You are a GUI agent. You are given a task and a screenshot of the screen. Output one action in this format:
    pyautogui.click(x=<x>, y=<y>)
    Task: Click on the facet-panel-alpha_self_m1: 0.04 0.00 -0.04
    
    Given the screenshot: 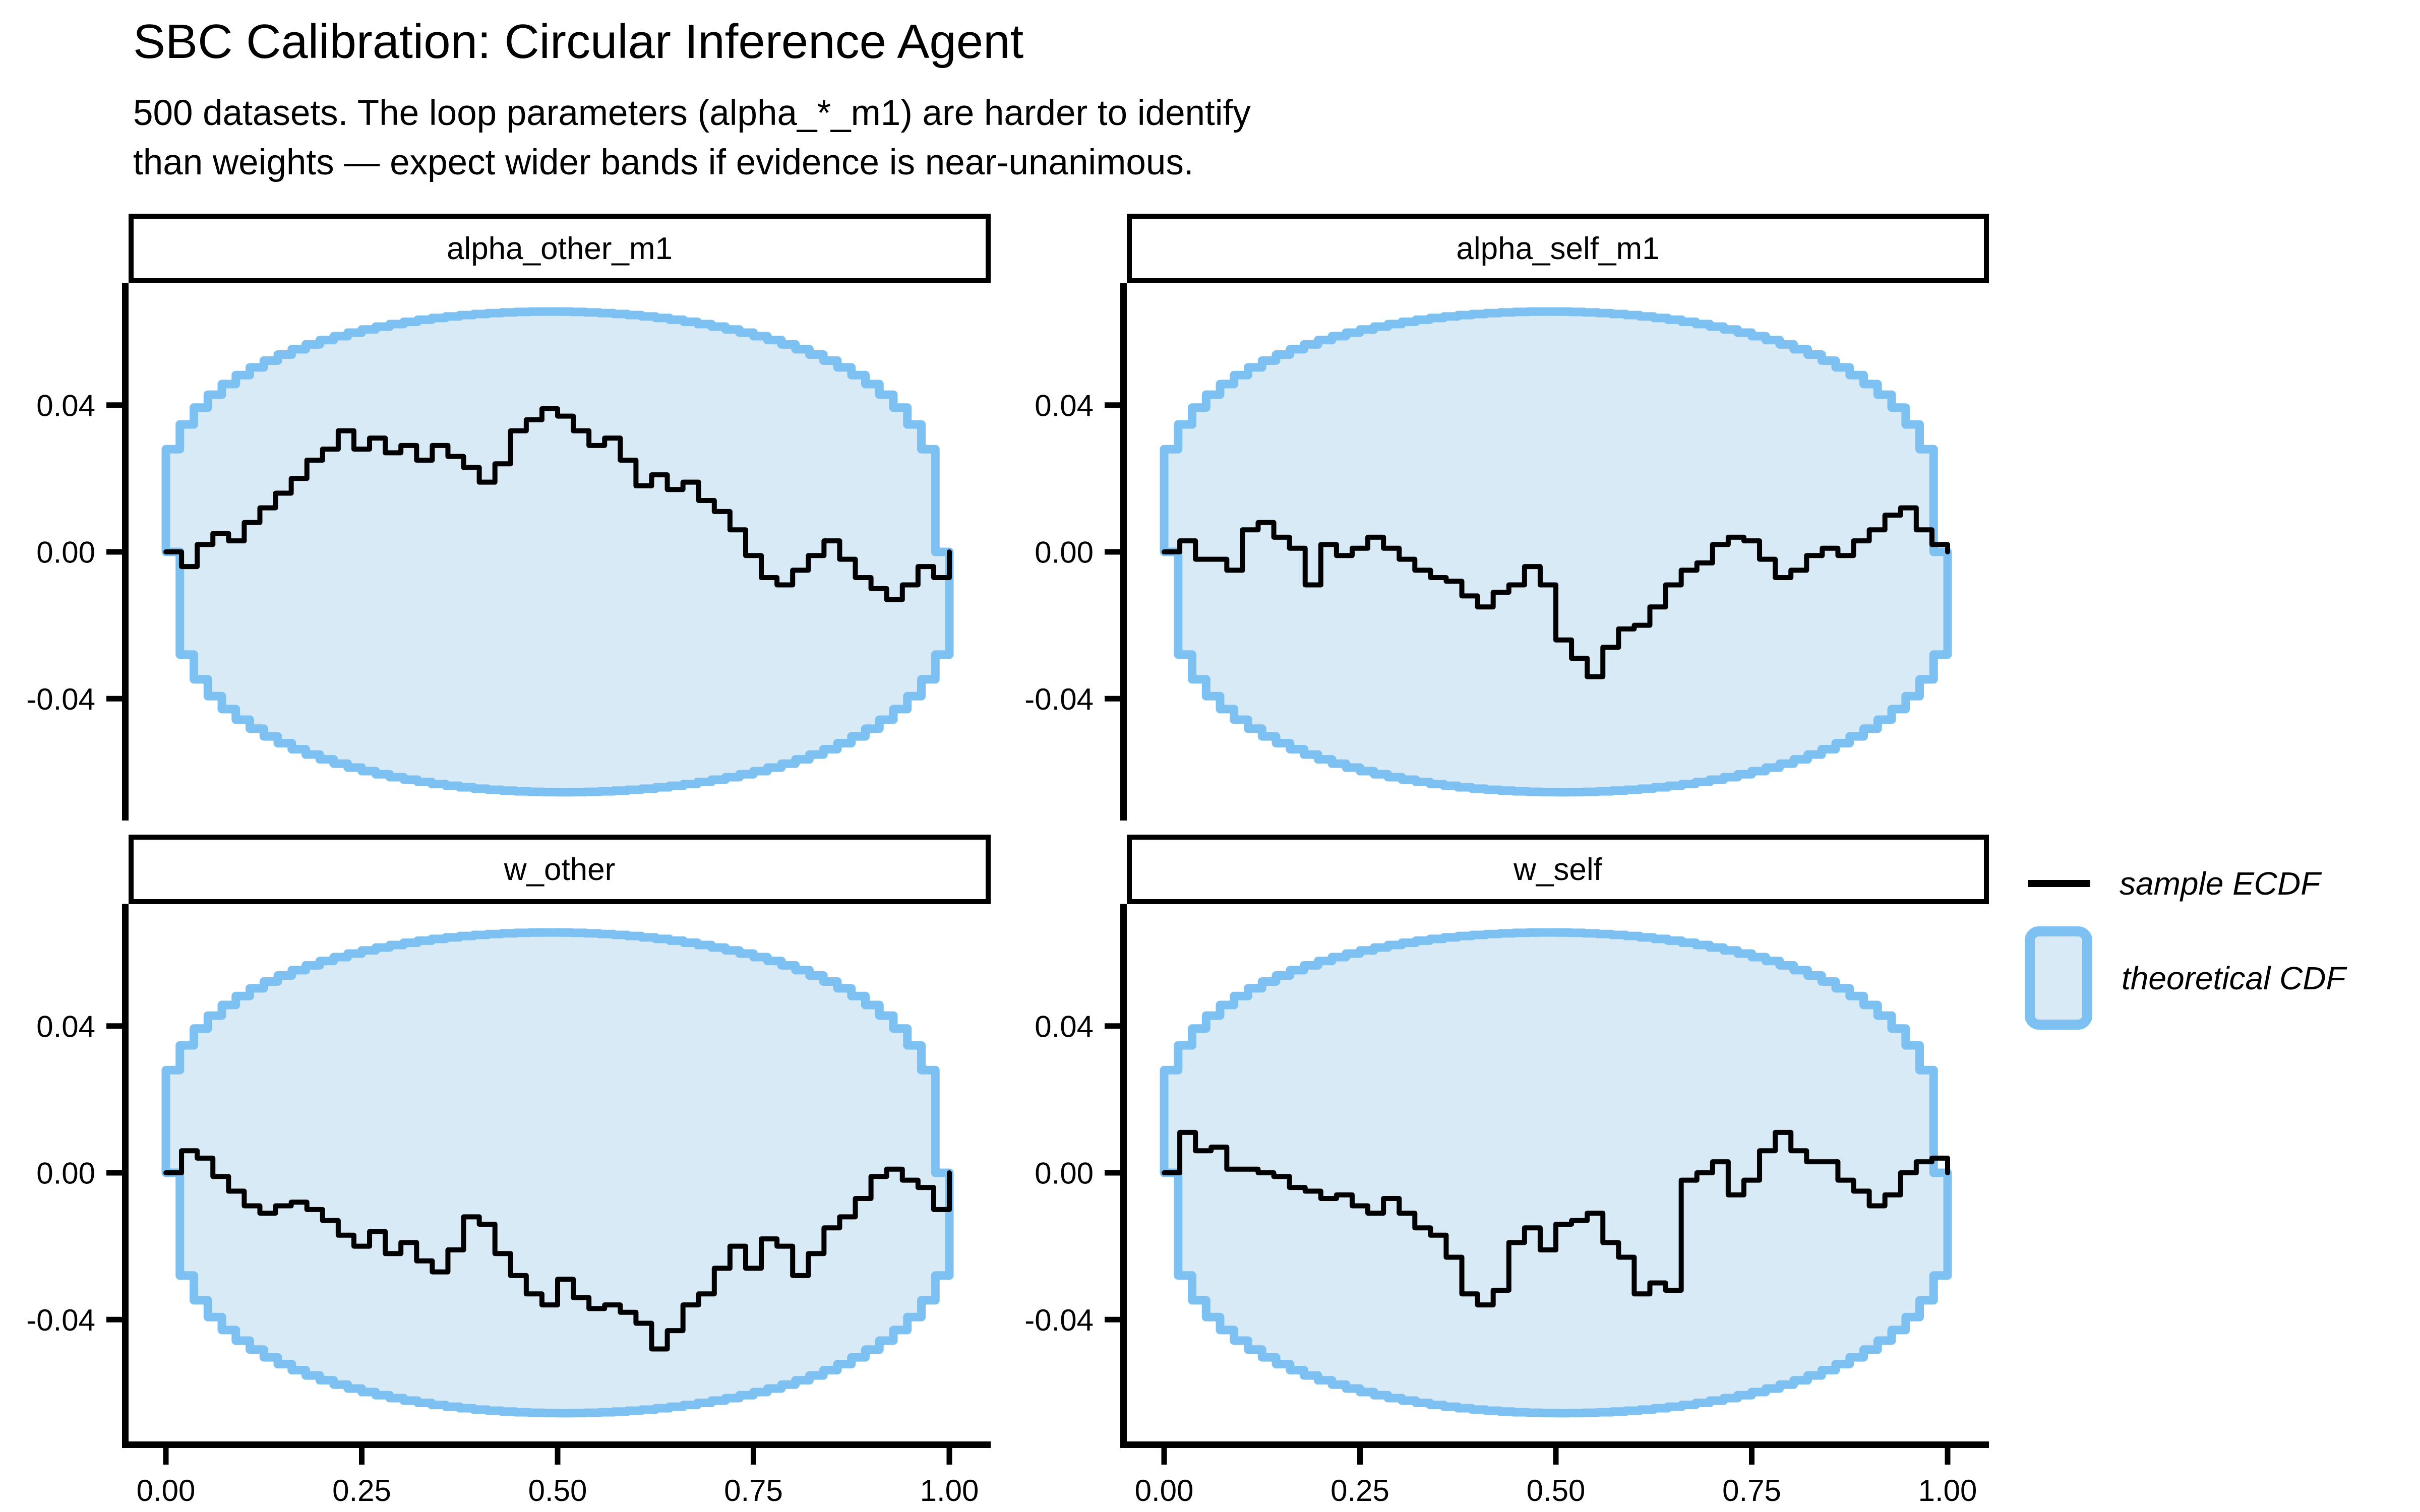 What is the action you would take?
    pyautogui.click(x=1488, y=552)
    